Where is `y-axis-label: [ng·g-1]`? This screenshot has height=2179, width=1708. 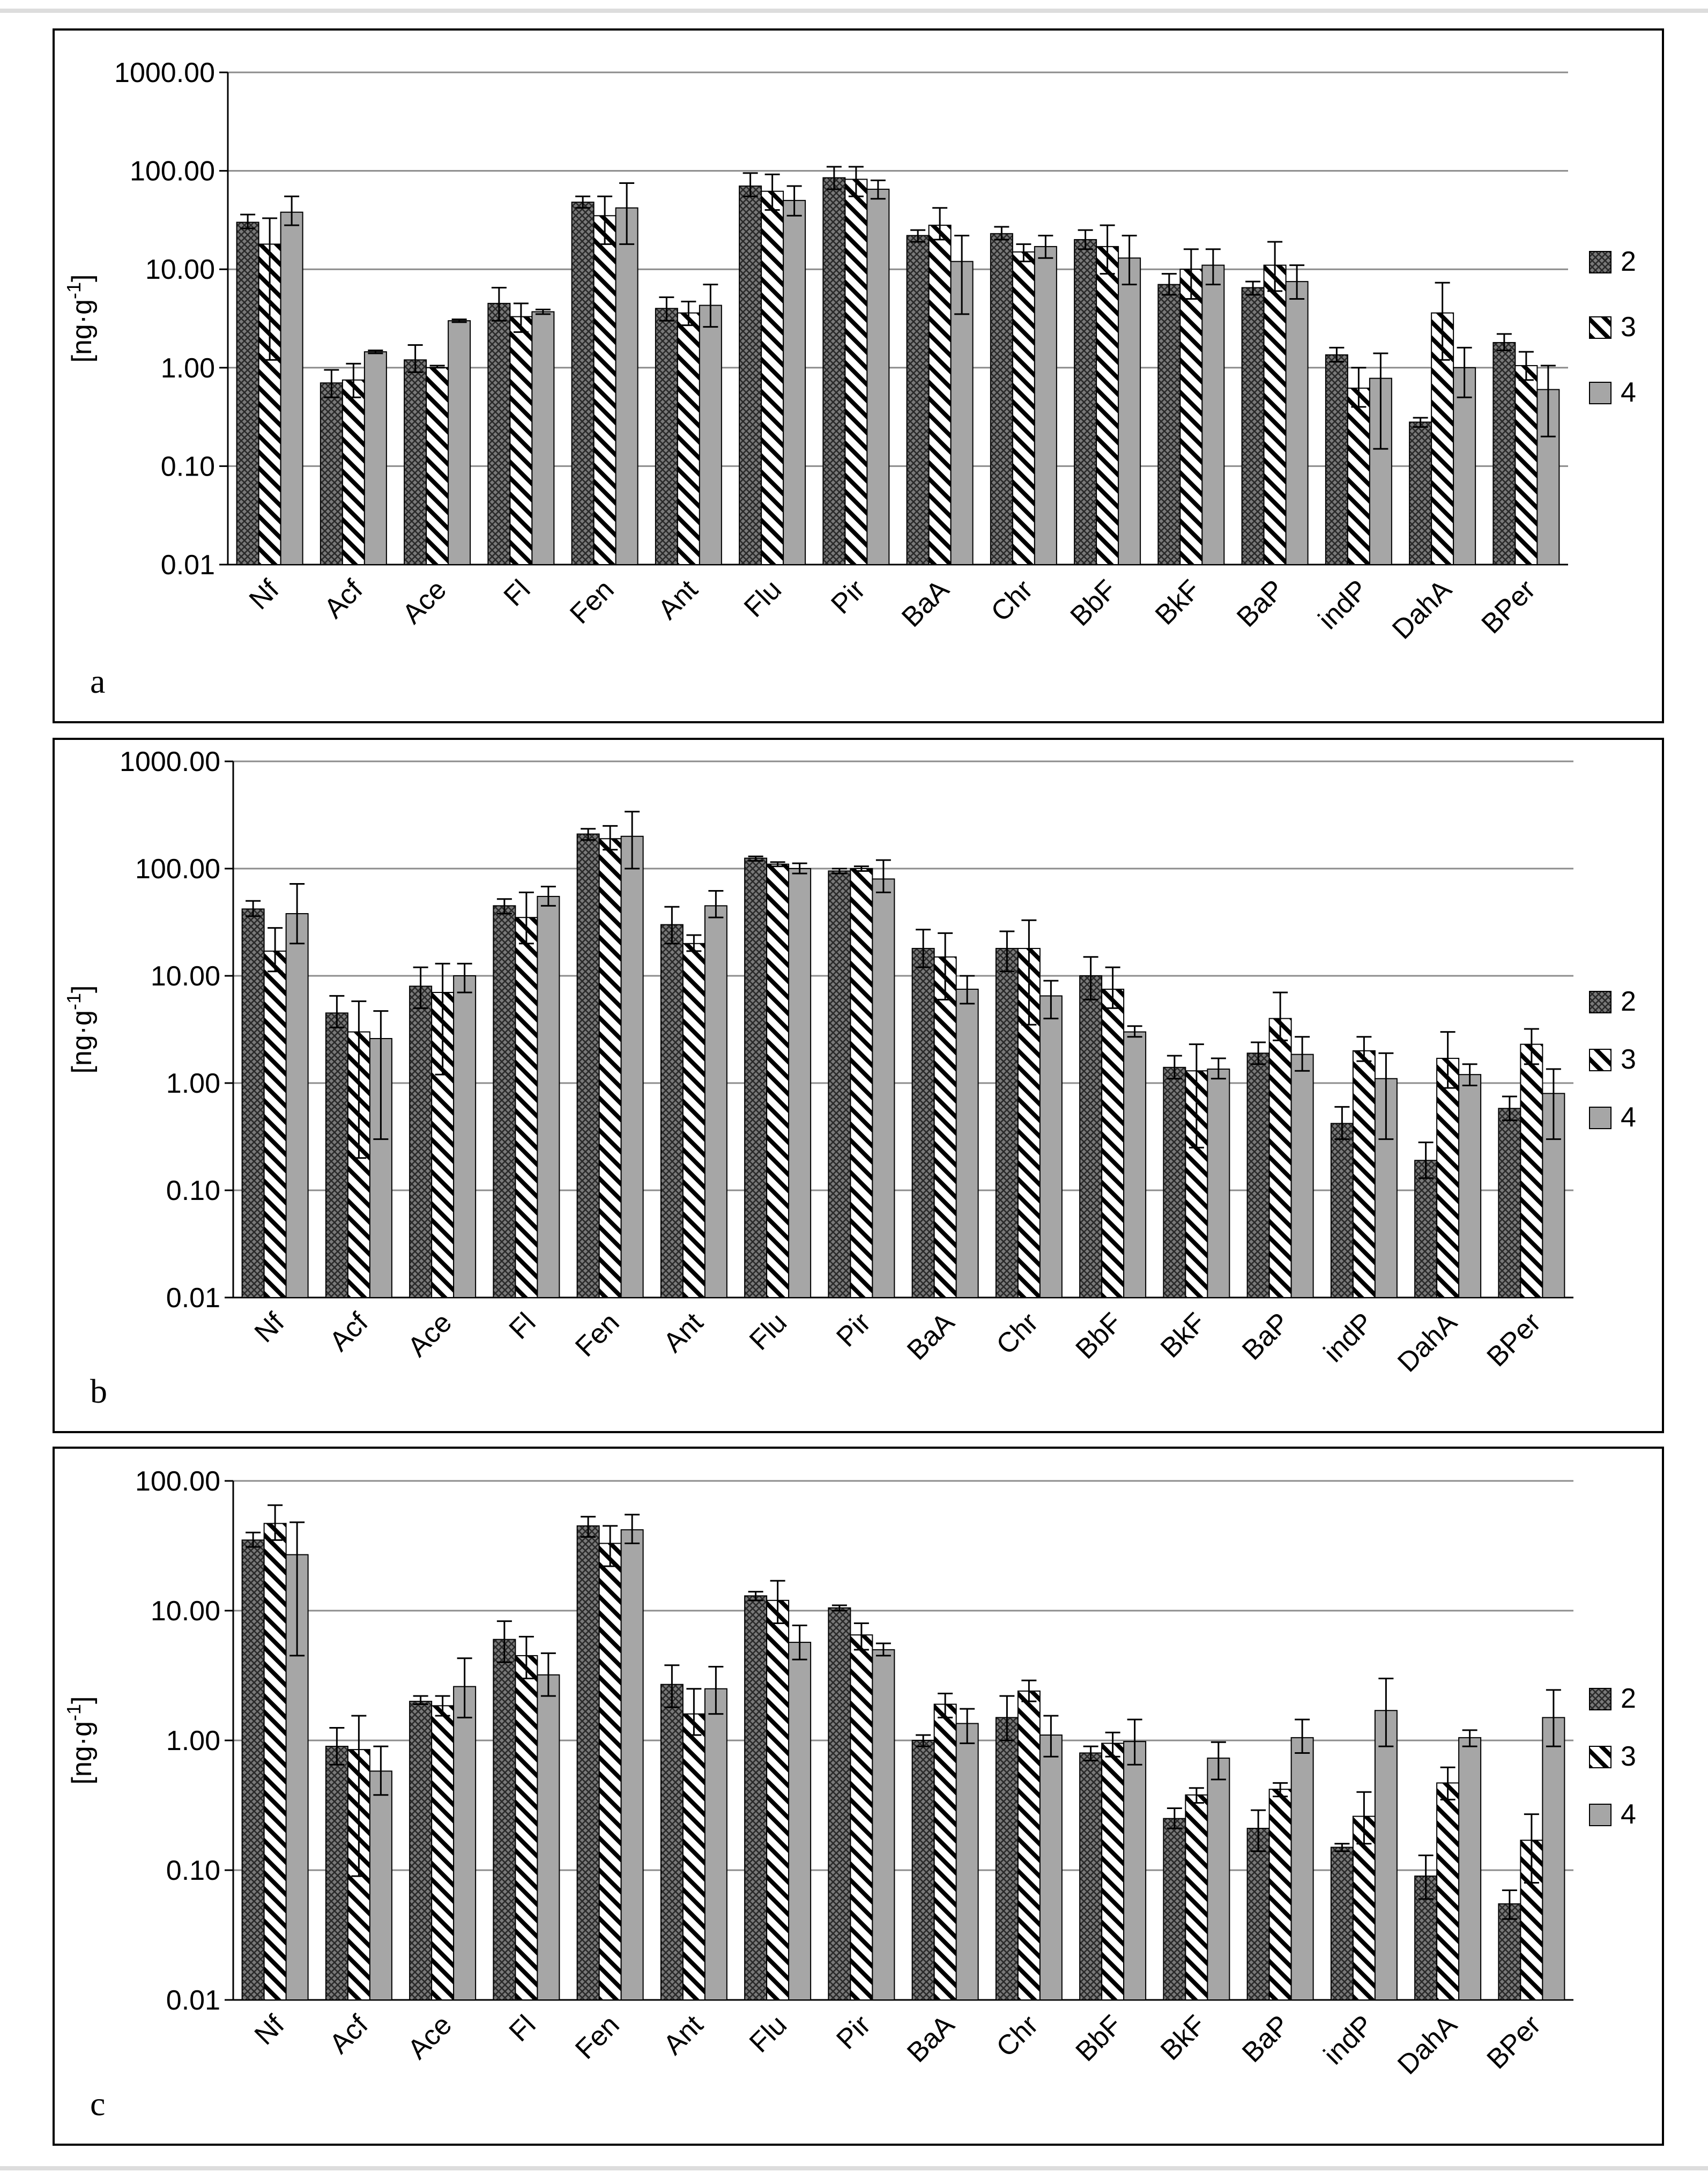
y-axis-label: [ng·g-1] is located at coordinates (80, 1740).